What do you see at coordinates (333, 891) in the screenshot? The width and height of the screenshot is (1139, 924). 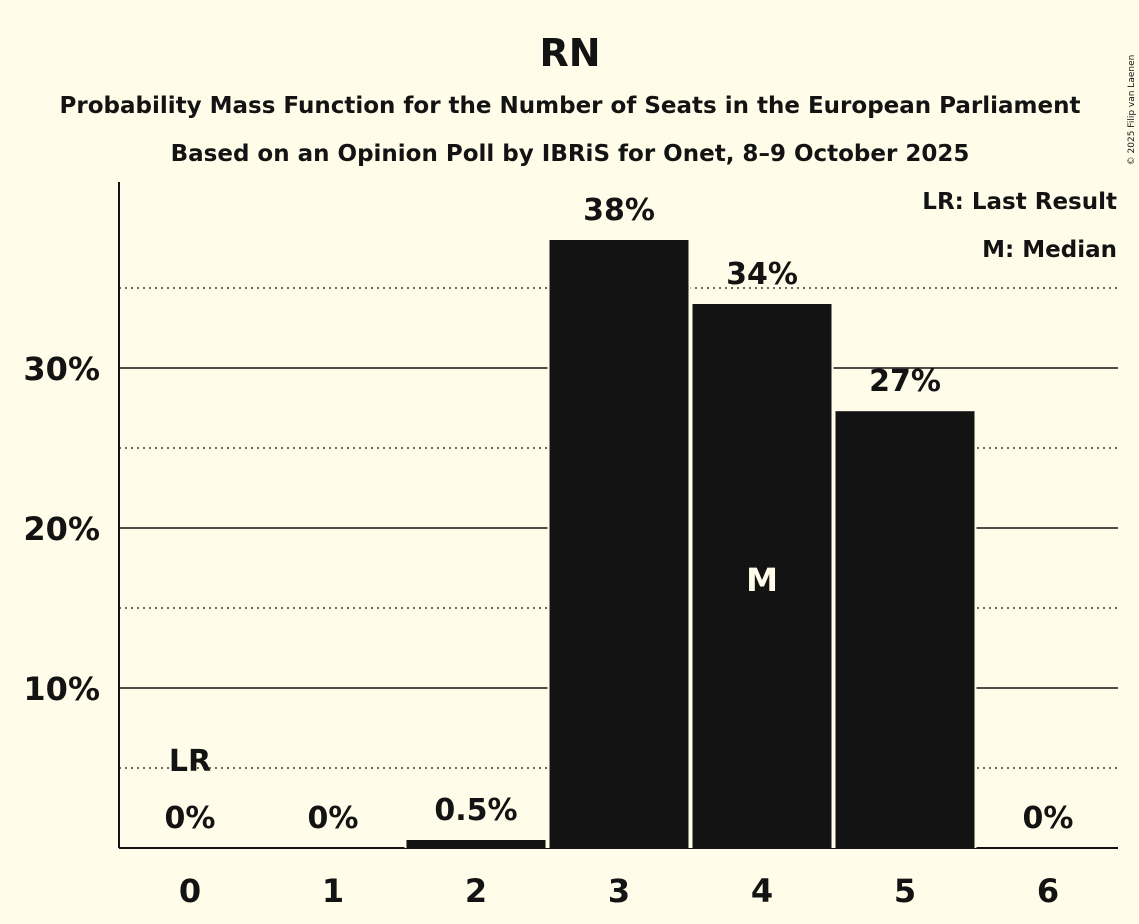 I see `x-tick-label: 1` at bounding box center [333, 891].